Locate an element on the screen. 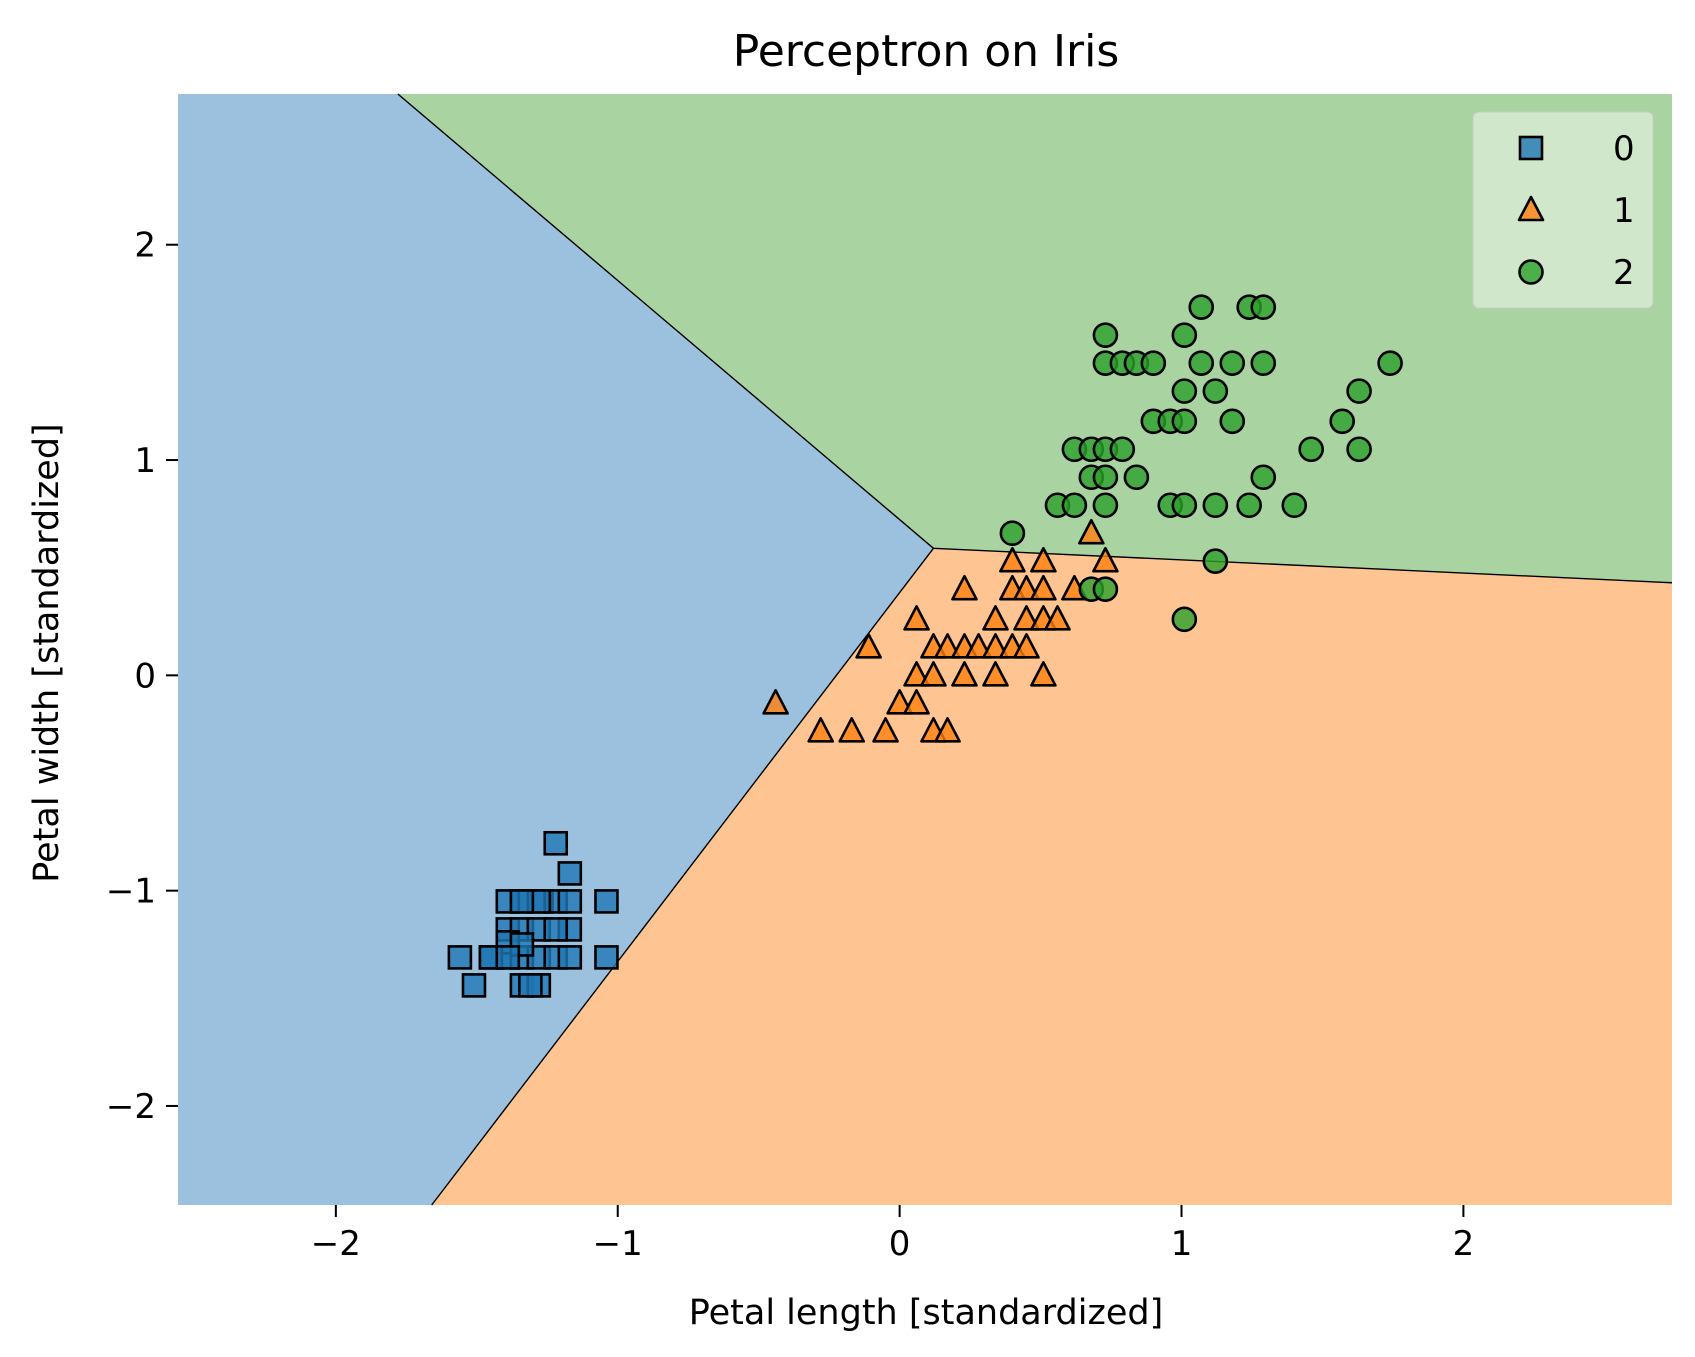 This screenshot has height=1357, width=1695. y-tick-label: 2 is located at coordinates (145, 246).